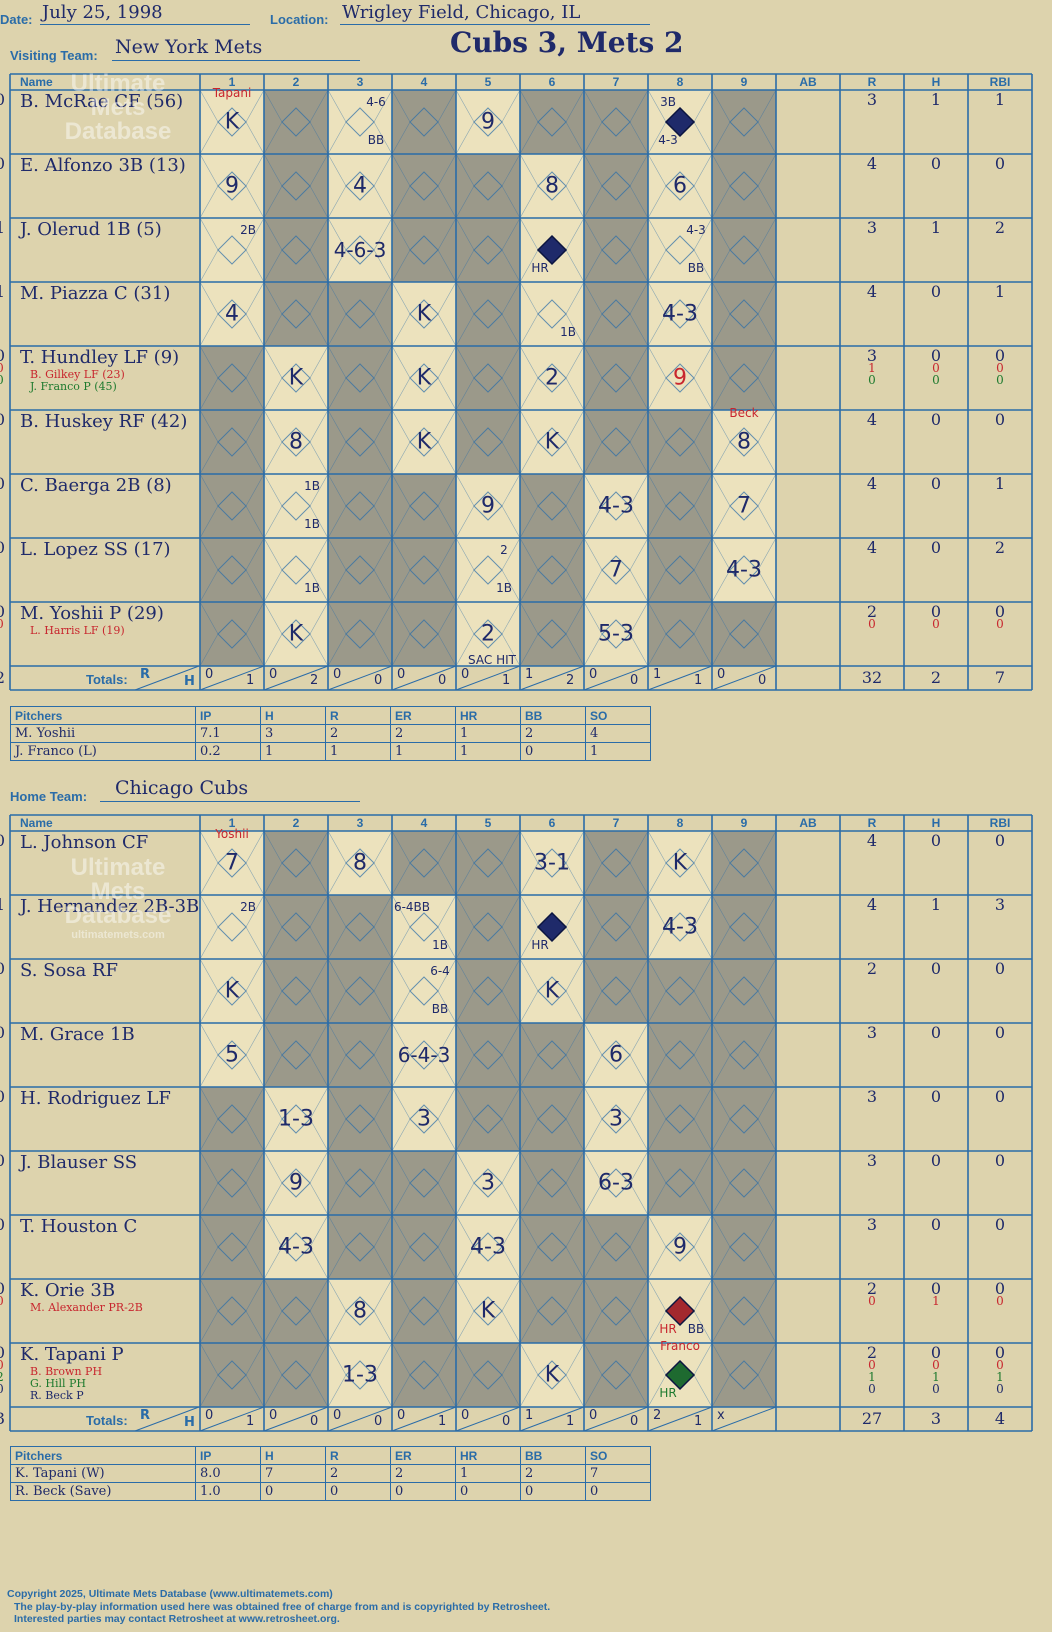 The image size is (1052, 1632). I want to click on pitcher-row: K. Tapani (W) 8.0 7 2 2 1 2 7, so click(330, 1473).